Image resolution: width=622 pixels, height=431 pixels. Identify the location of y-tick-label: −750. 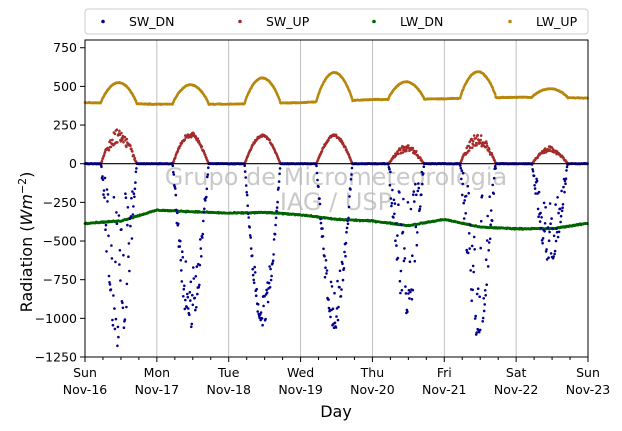
(60, 279).